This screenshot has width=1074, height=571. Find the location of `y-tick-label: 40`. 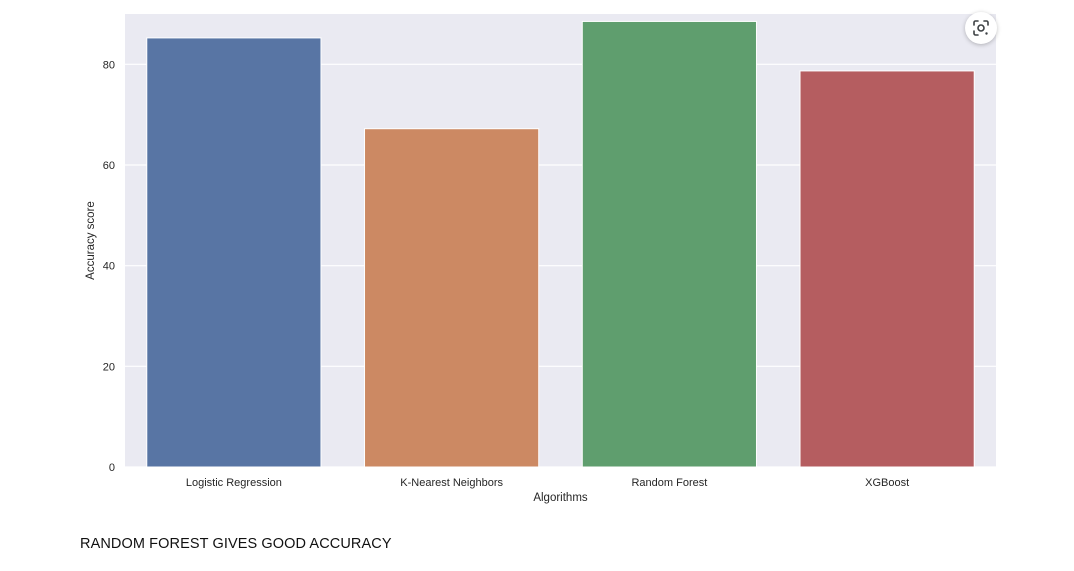

y-tick-label: 40 is located at coordinates (109, 267).